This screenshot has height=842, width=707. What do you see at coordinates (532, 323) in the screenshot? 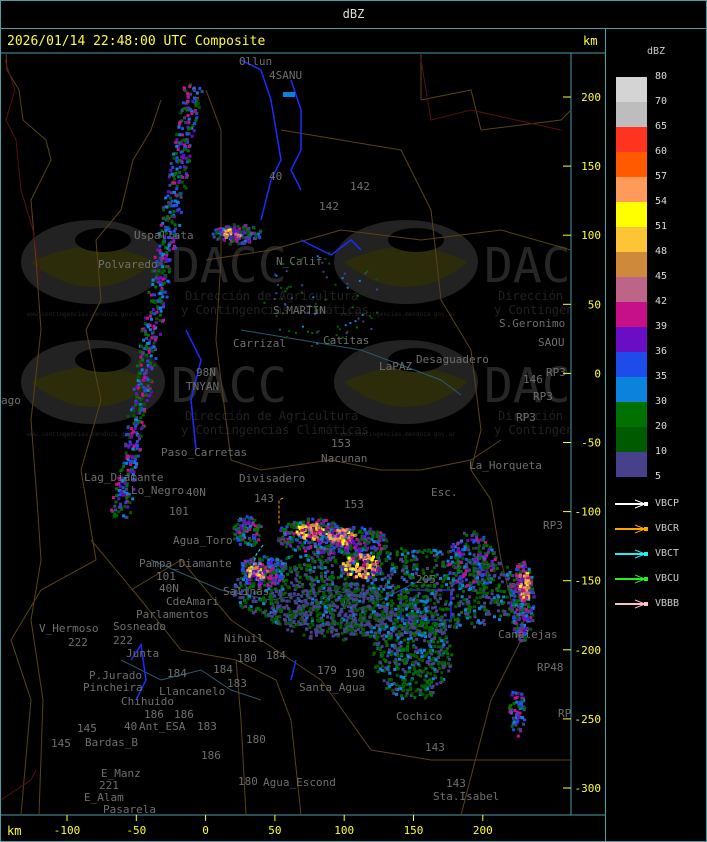
I see `place-label: S.Geronimo` at bounding box center [532, 323].